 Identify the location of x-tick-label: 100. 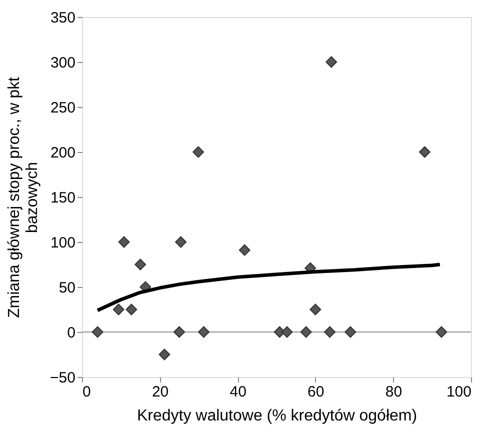
(459, 392).